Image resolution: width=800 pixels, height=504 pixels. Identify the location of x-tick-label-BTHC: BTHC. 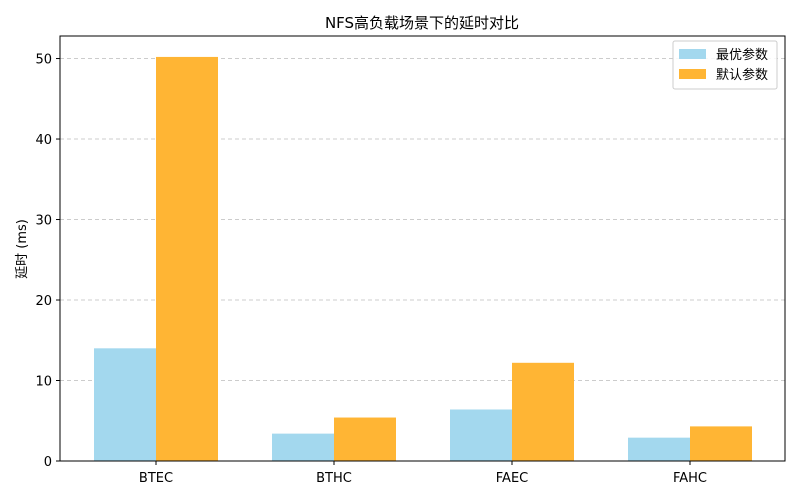
(334, 478).